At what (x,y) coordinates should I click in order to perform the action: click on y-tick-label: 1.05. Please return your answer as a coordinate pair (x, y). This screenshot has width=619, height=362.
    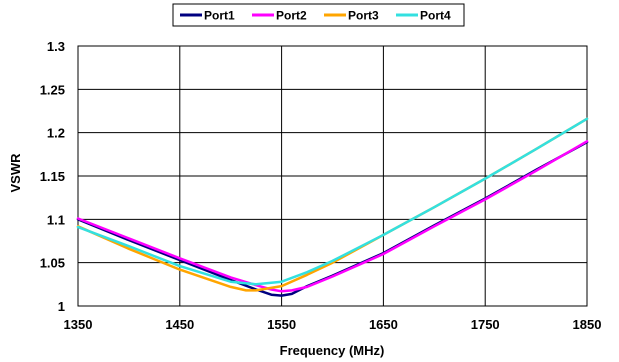
    Looking at the image, I should click on (52, 263).